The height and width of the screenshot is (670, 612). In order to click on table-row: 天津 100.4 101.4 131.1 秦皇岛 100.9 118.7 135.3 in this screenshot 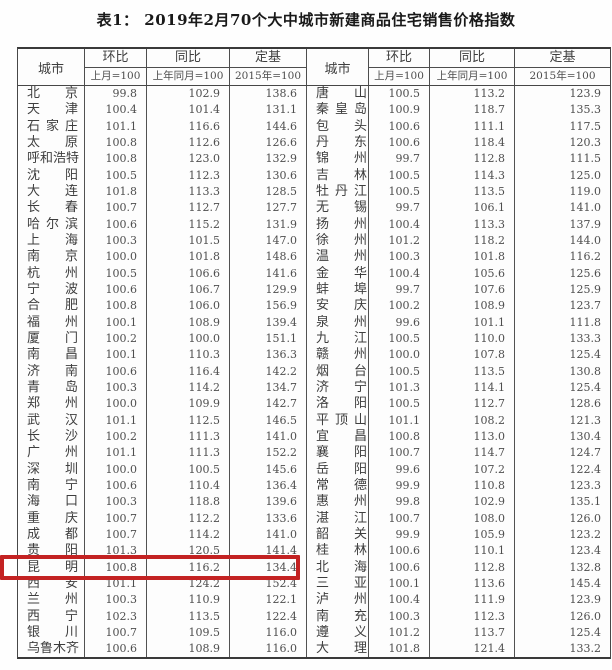, I will do `click(314, 110)`.